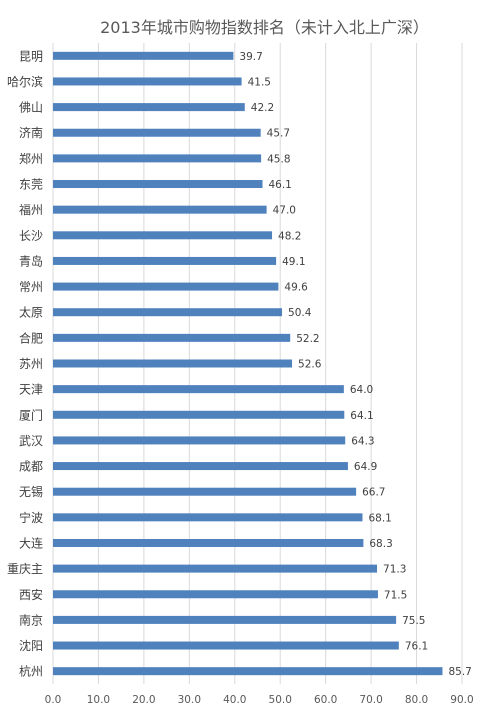 The image size is (489, 713). Describe the element at coordinates (31, 209) in the screenshot. I see `category-label: 福州` at that location.